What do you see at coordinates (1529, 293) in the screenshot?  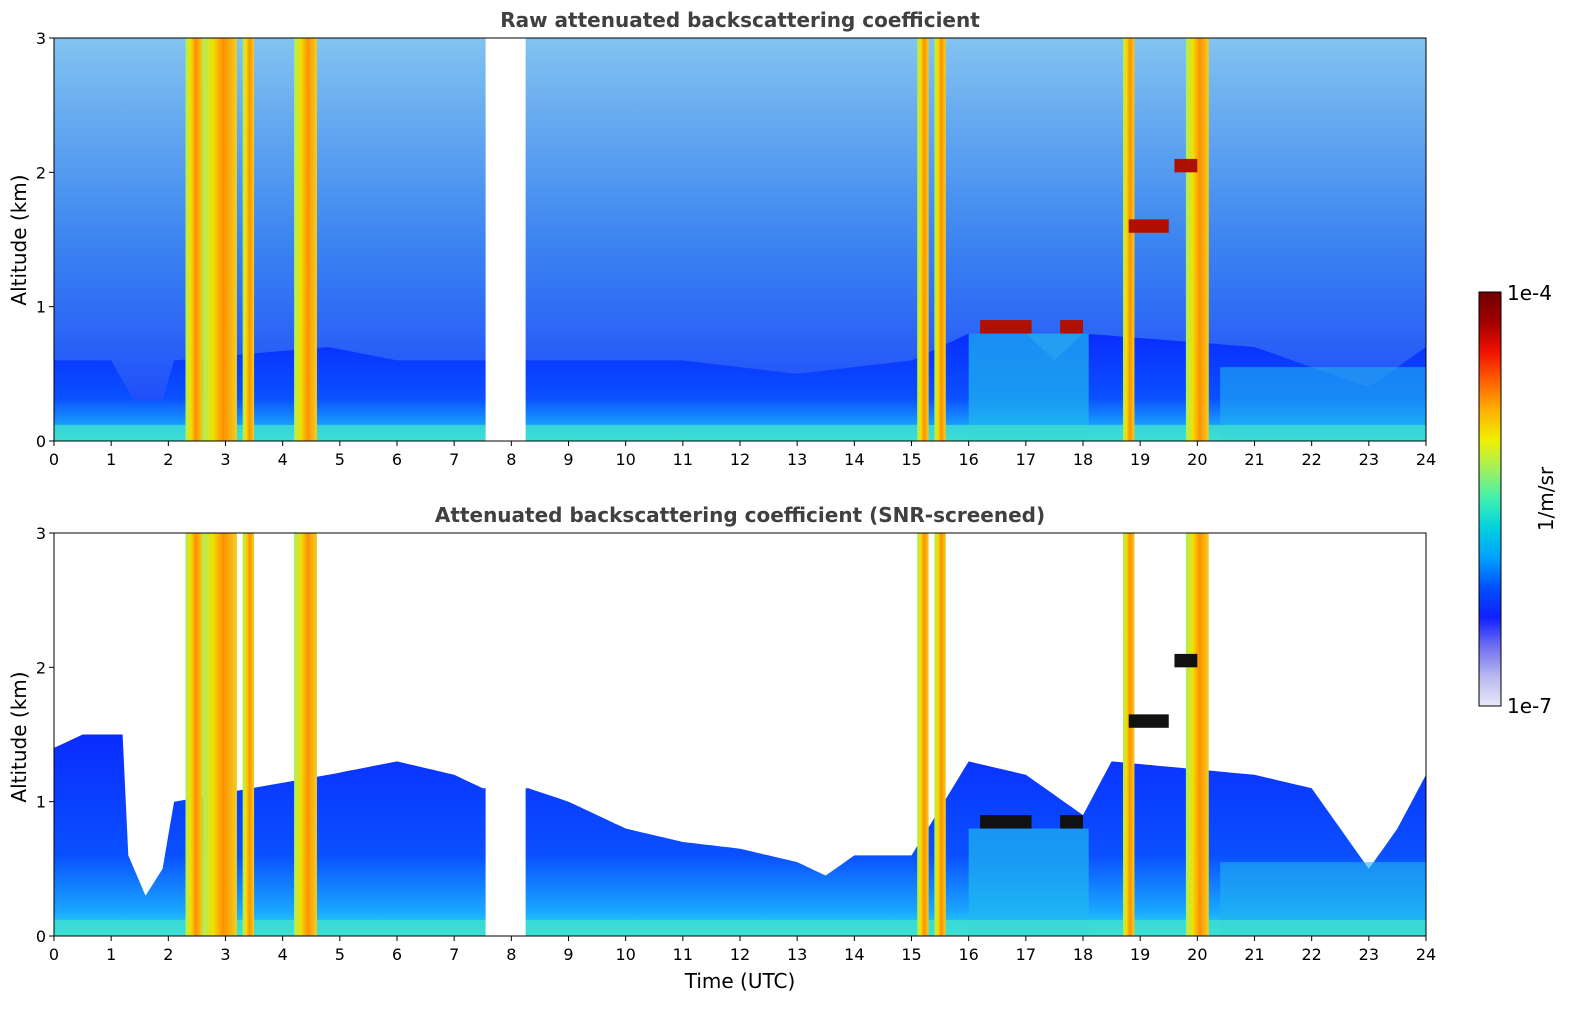 I see `colorbar-max-label: 1e-4` at bounding box center [1529, 293].